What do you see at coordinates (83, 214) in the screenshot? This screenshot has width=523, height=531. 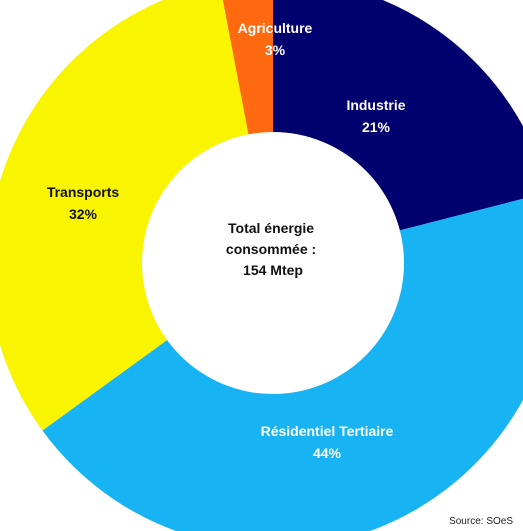 I see `slice-value-2: 32%` at bounding box center [83, 214].